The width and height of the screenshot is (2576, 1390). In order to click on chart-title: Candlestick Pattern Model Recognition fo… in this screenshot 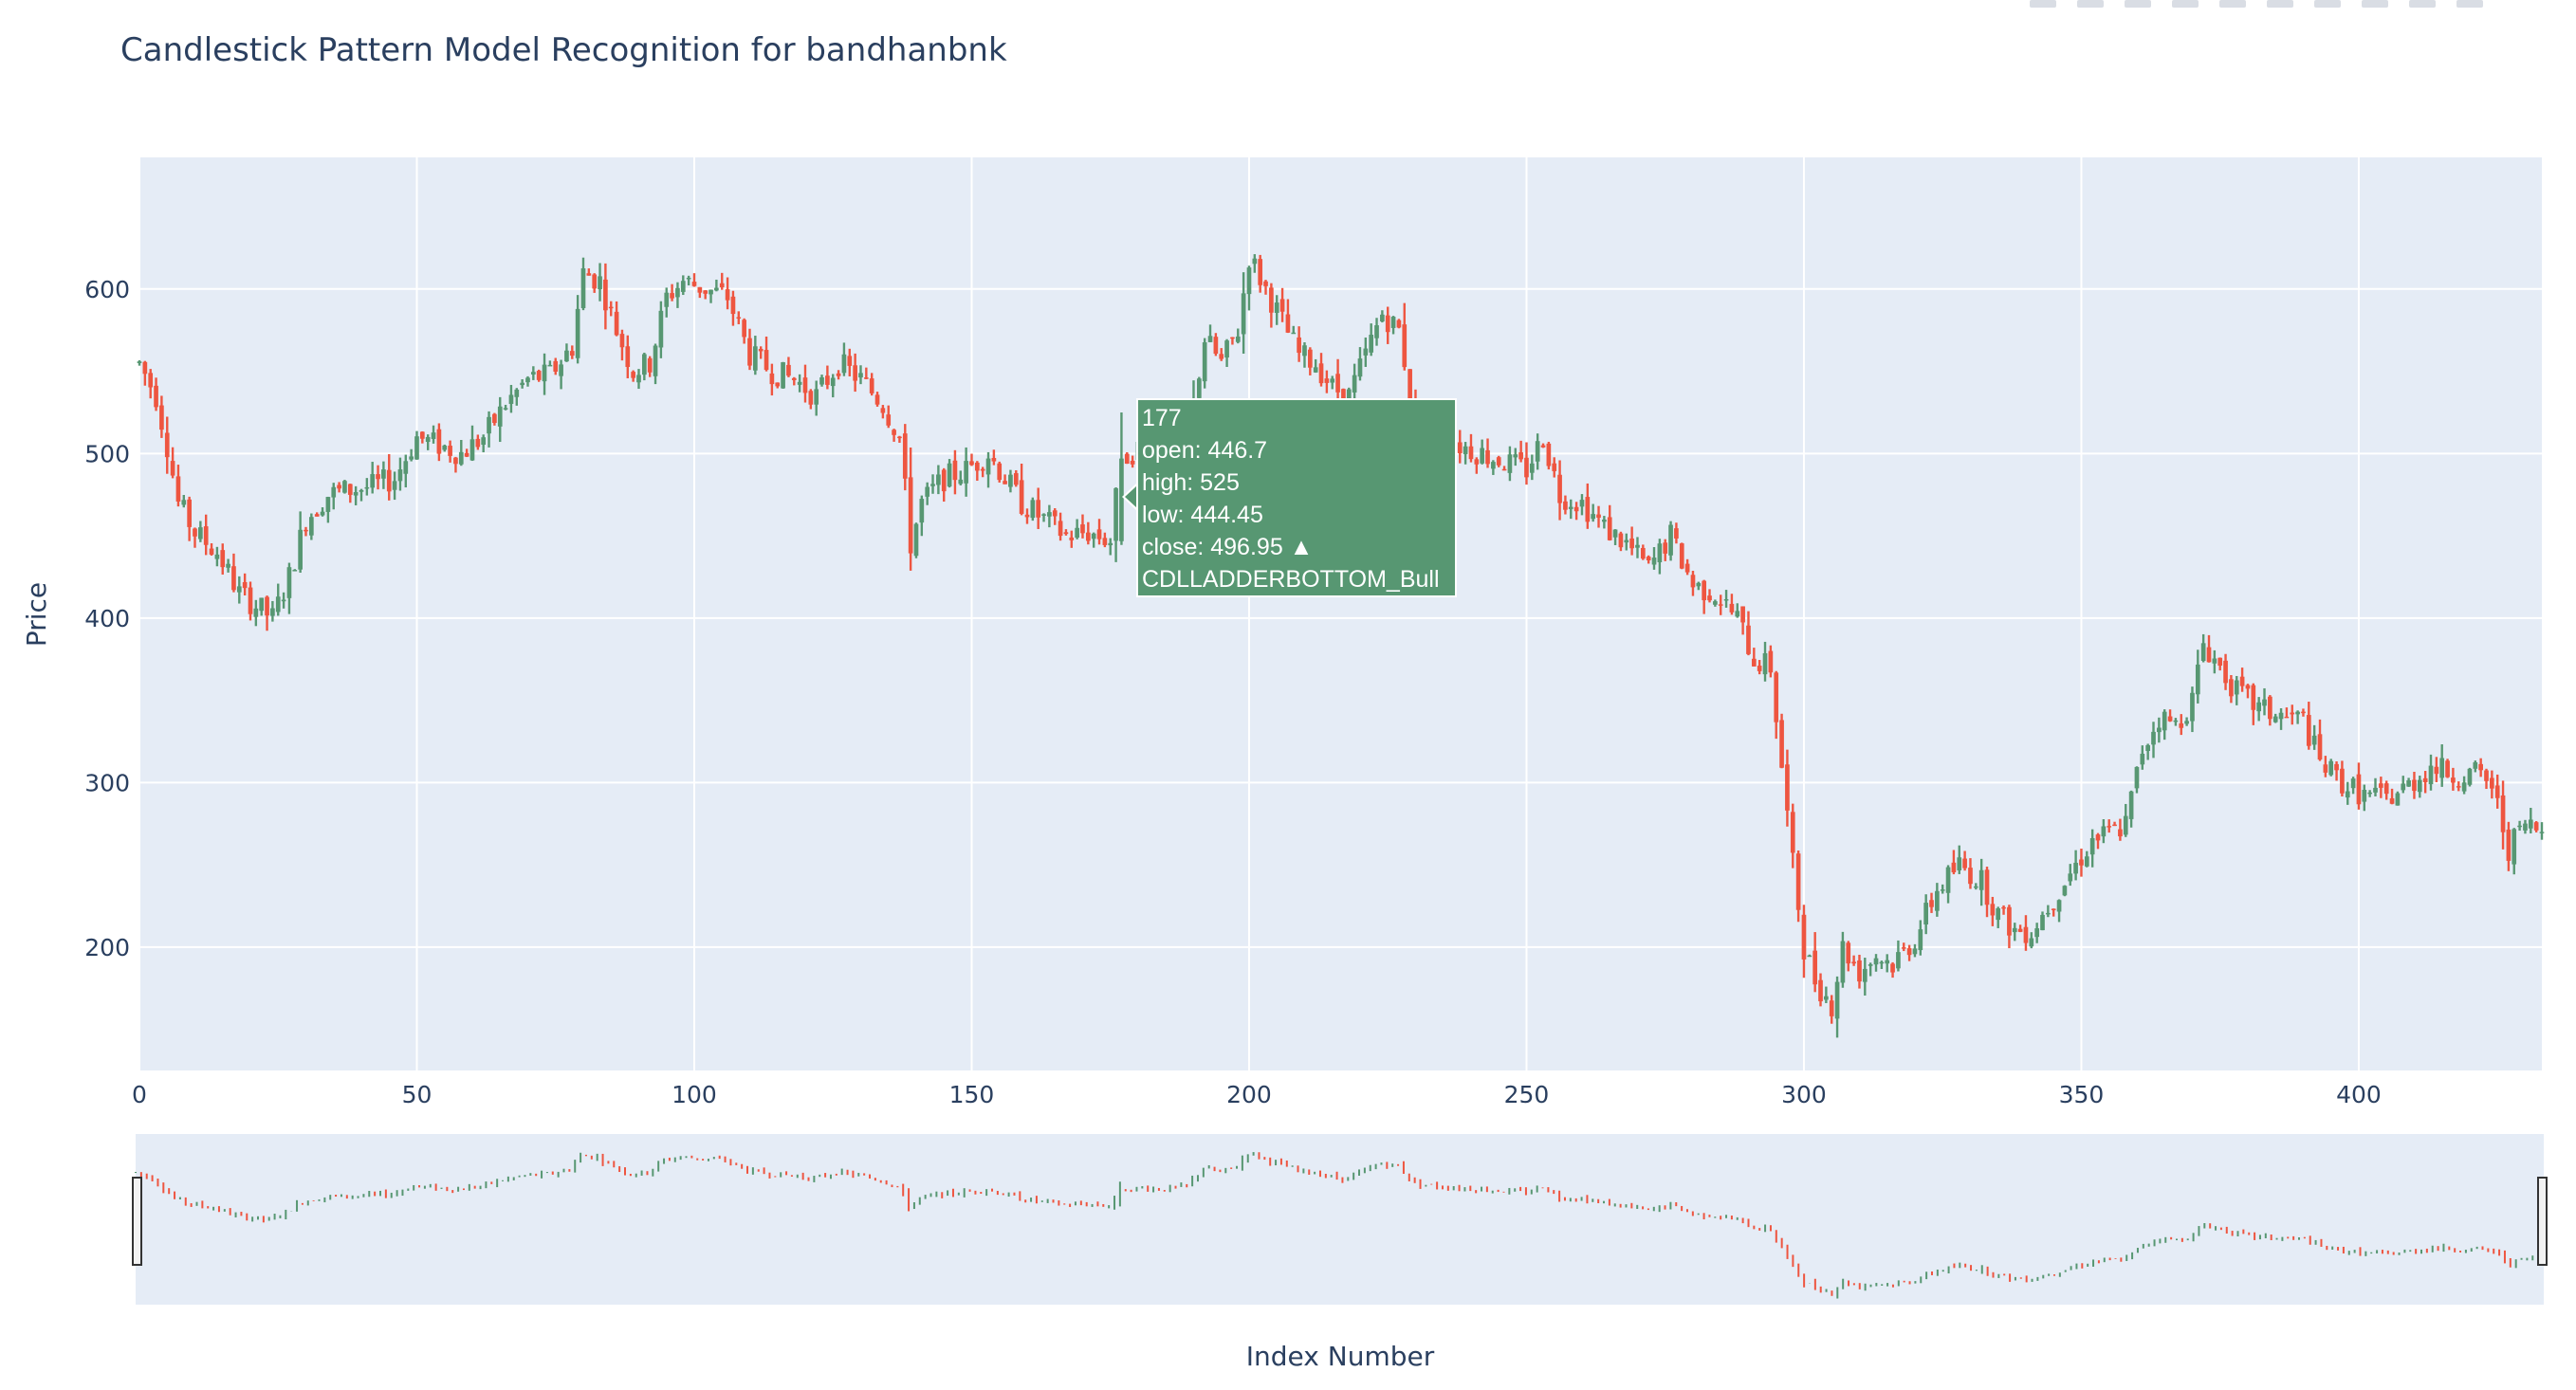, I will do `click(563, 50)`.